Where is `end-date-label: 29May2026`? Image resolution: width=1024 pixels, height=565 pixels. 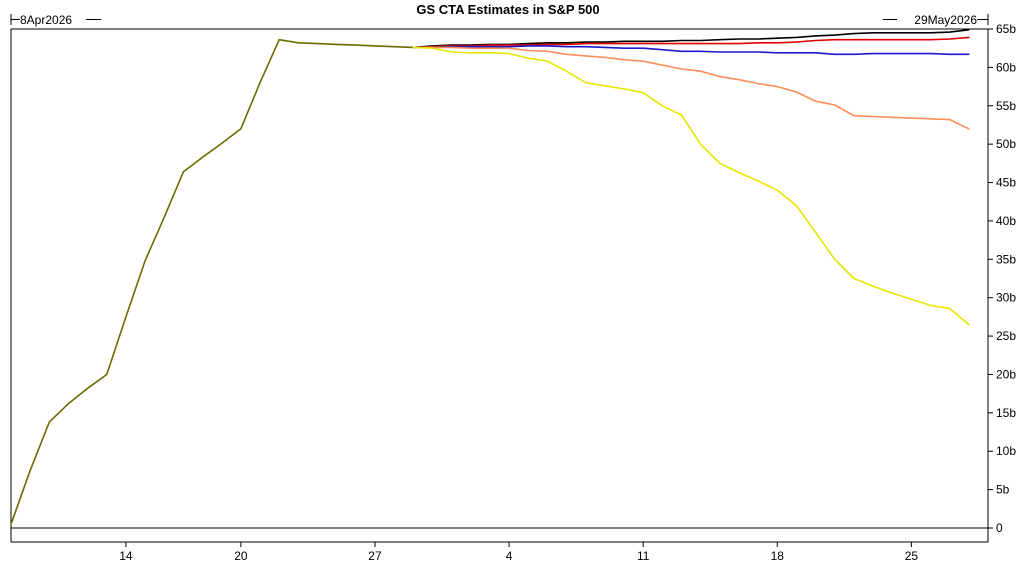 end-date-label: 29May2026 is located at coordinates (945, 20).